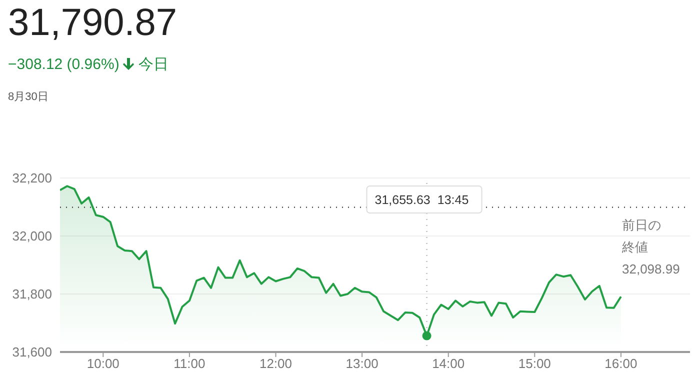 The height and width of the screenshot is (382, 700). What do you see at coordinates (64, 64) in the screenshot?
I see `chart-subtitle: −308.12 (0.96%)` at bounding box center [64, 64].